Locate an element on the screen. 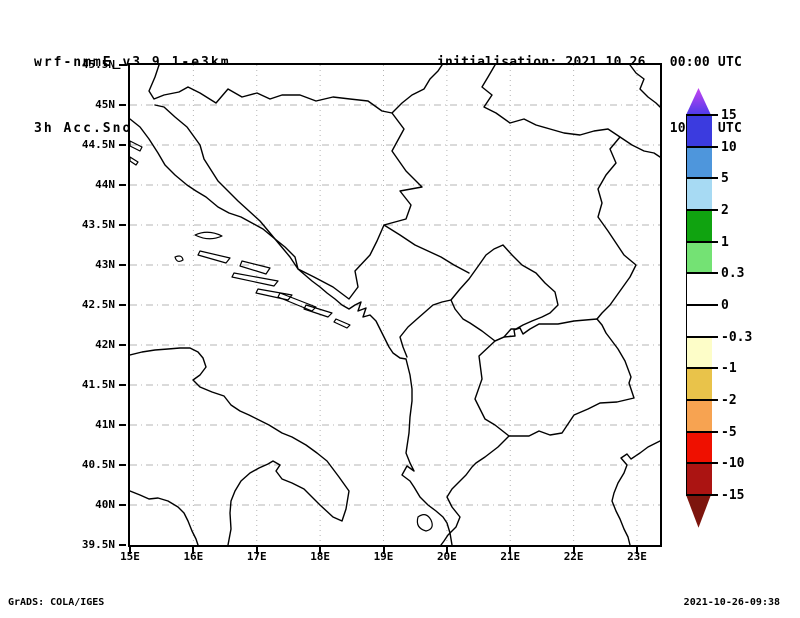  colorbar-label: 0.3 is located at coordinates (733, 273).